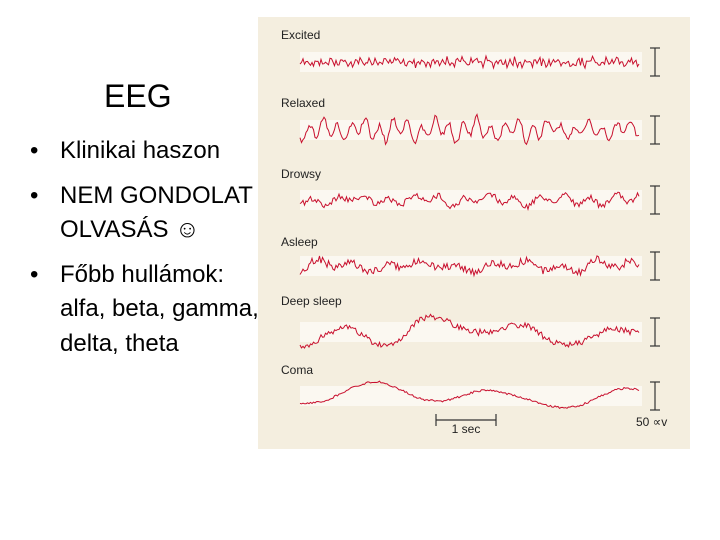  Describe the element at coordinates (299, 242) in the screenshot. I see `trace-label: Asleep` at that location.